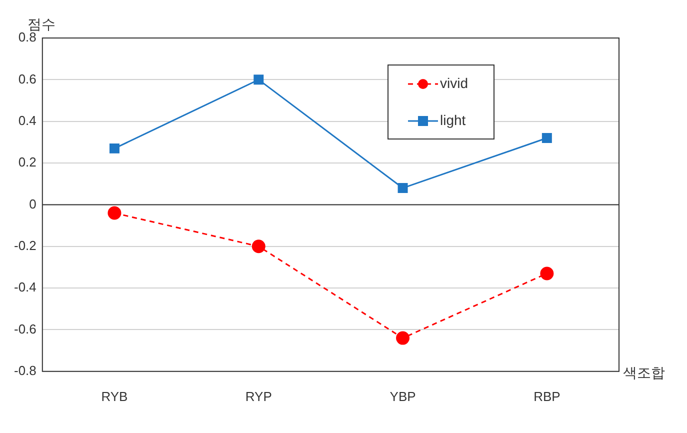 Image resolution: width=687 pixels, height=433 pixels. What do you see at coordinates (547, 396) in the screenshot?
I see `x-tick-label: RBP` at bounding box center [547, 396].